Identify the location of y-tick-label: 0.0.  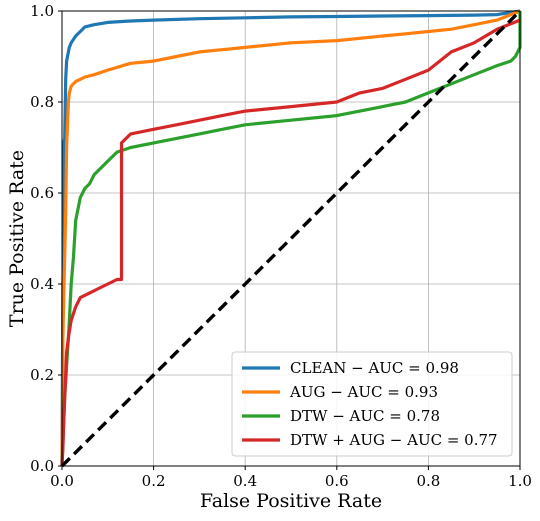
(42, 466).